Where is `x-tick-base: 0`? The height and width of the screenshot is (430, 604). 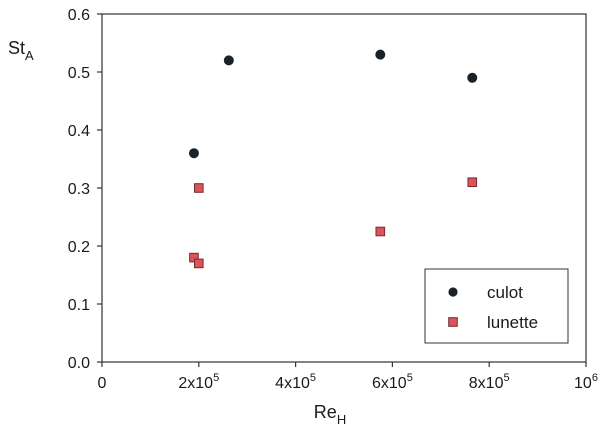
x-tick-base: 0 is located at coordinates (102, 383).